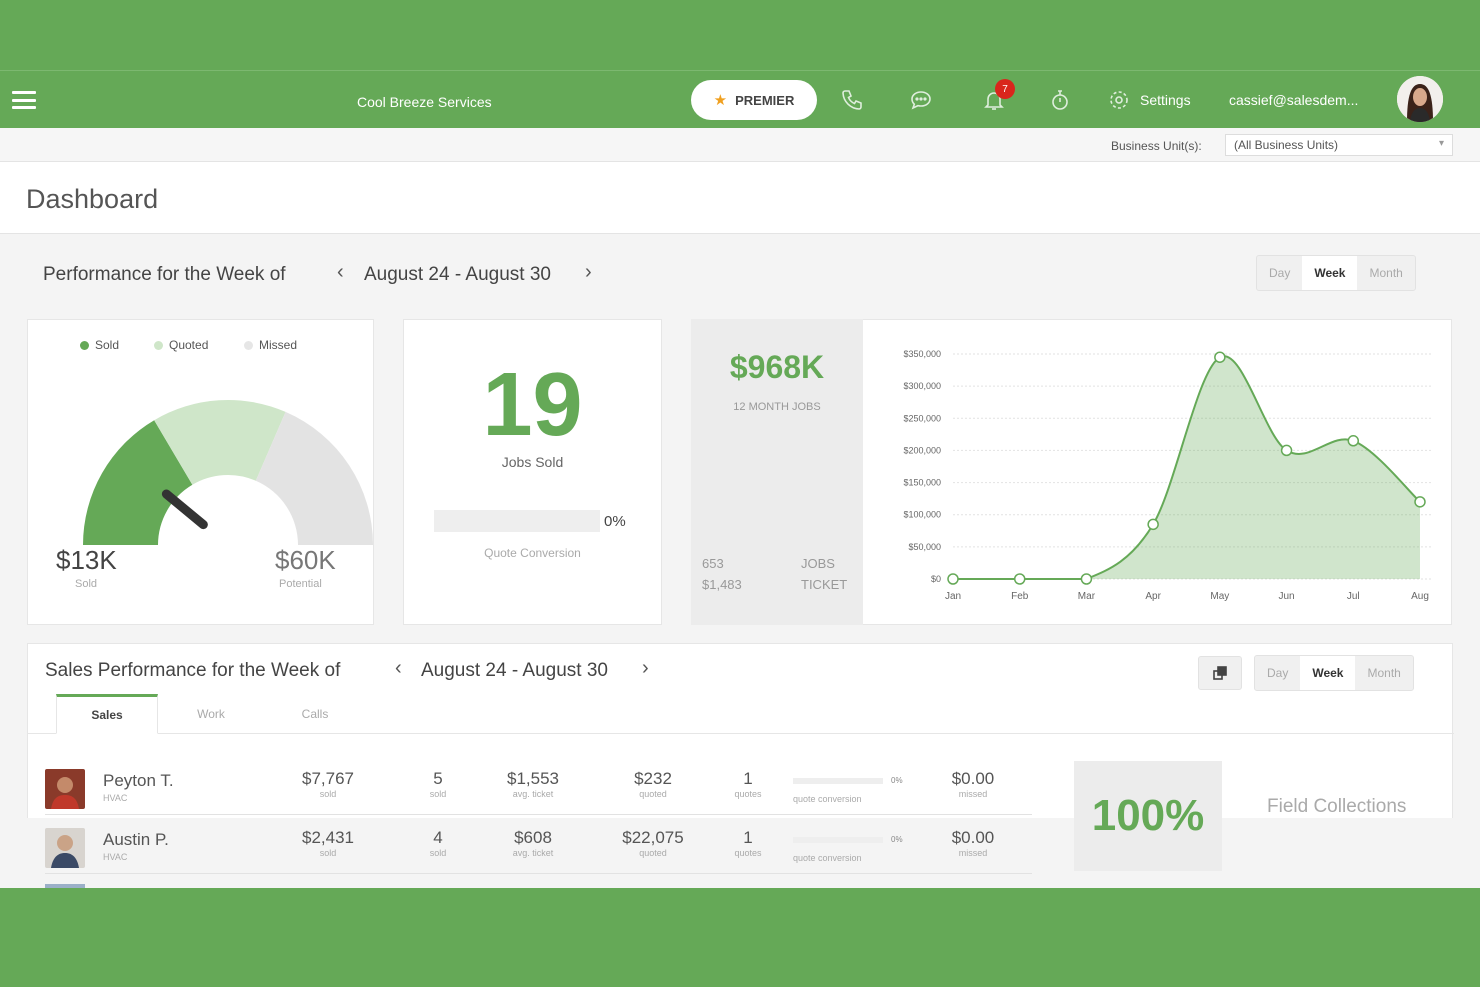 The height and width of the screenshot is (987, 1480). Describe the element at coordinates (1220, 673) in the screenshot. I see `popout-window-button` at that location.